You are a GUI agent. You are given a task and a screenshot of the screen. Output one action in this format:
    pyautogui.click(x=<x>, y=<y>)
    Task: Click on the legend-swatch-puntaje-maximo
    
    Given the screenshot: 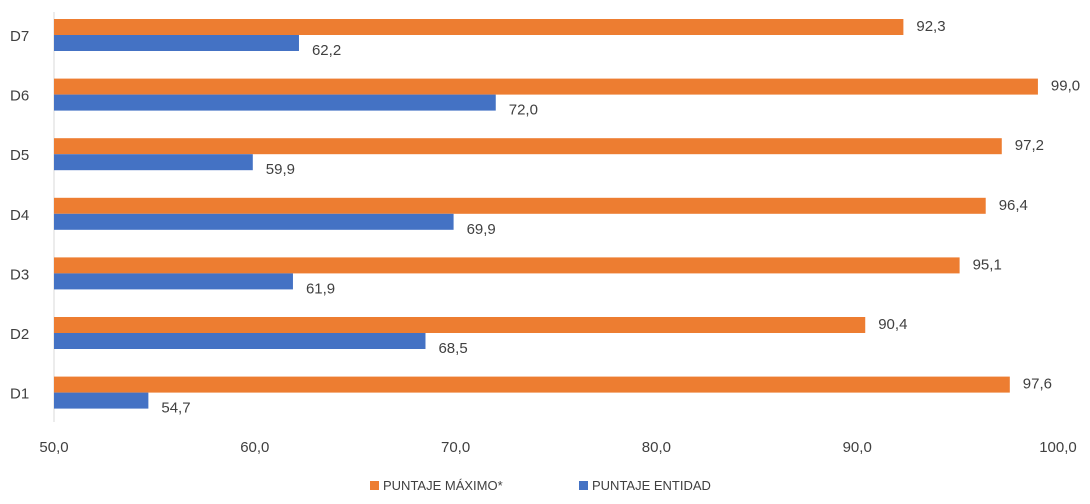 What is the action you would take?
    pyautogui.click(x=374, y=485)
    